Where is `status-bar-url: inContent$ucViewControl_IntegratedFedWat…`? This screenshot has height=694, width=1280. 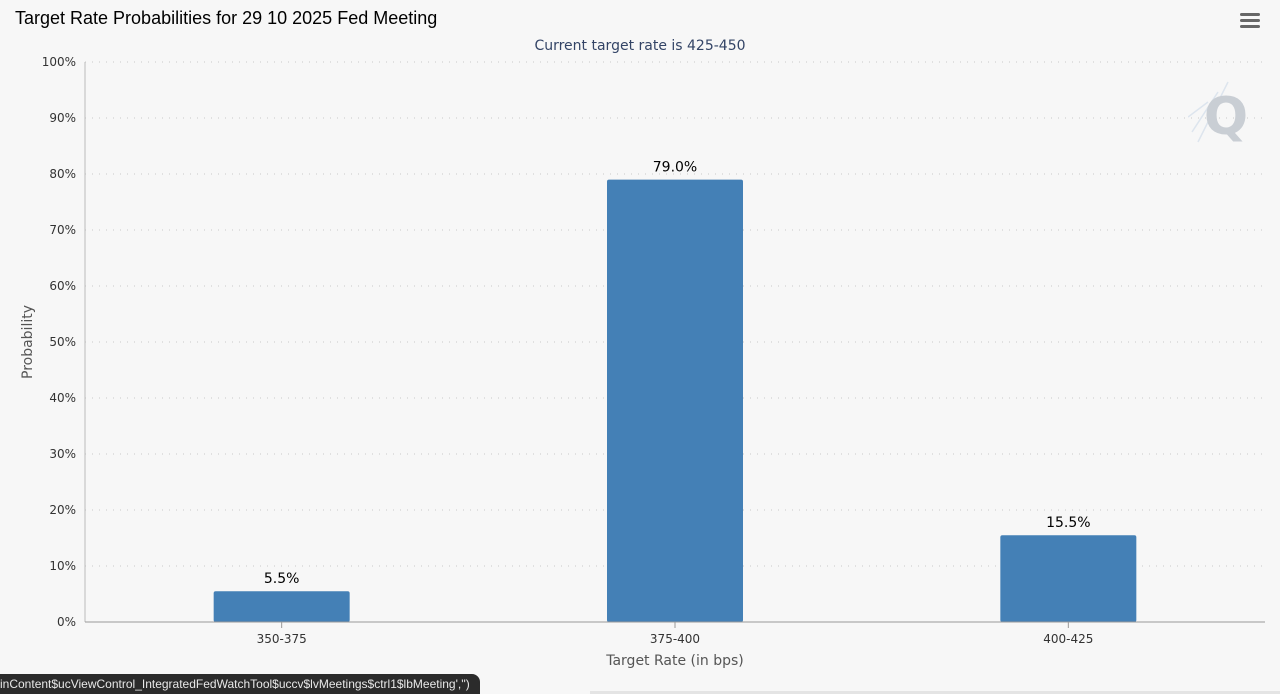 status-bar-url: inContent$ucViewControl_IntegratedFedWat… is located at coordinates (240, 684).